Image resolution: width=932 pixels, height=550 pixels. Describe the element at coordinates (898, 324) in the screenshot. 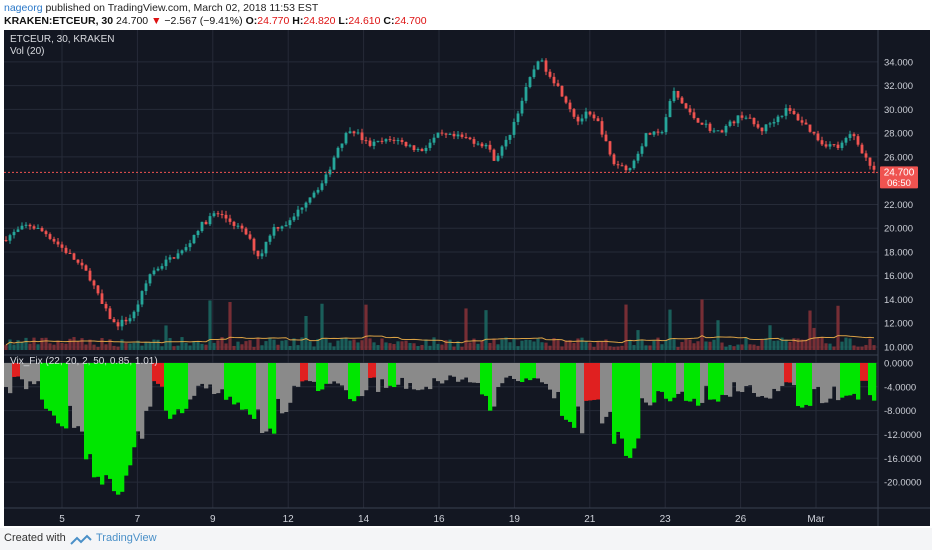

I see `price-tick-label: 12.000` at that location.